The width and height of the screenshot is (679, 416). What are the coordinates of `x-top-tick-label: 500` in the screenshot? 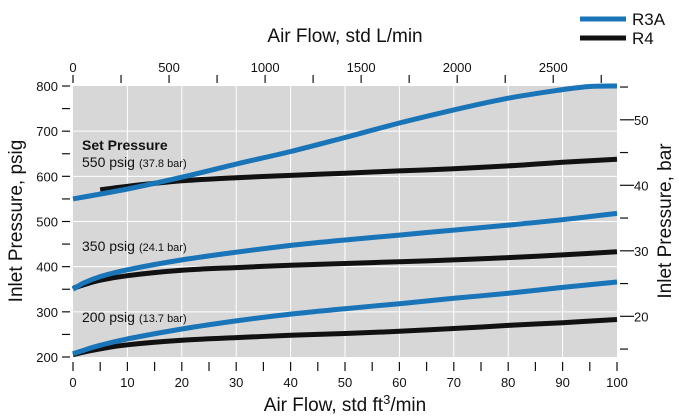 It's located at (169, 67).